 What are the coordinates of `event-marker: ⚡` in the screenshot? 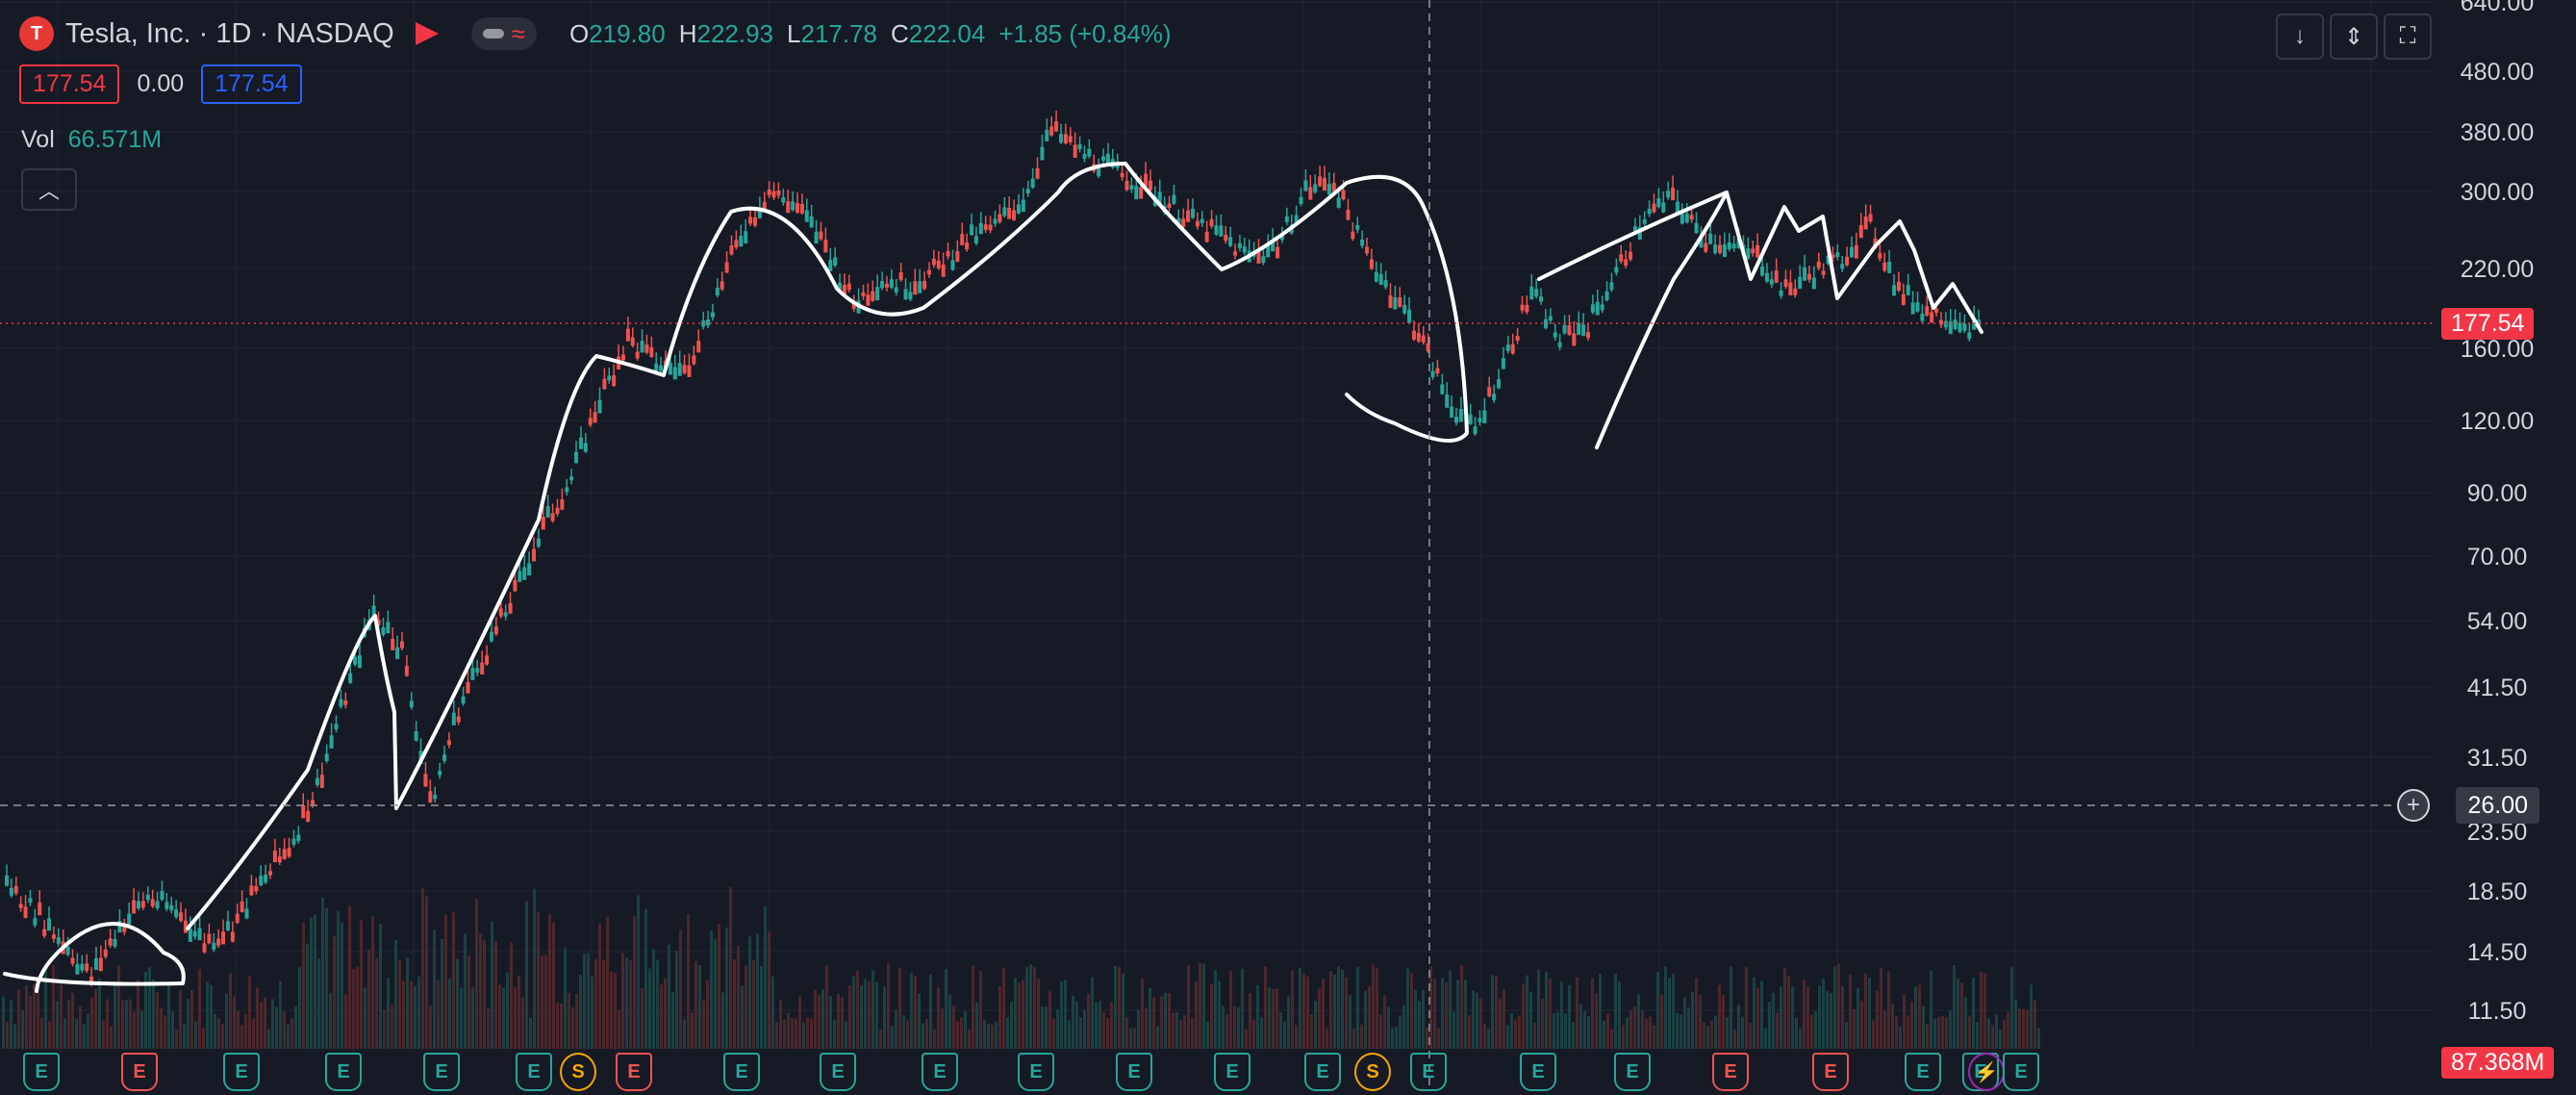 It's located at (1987, 1072).